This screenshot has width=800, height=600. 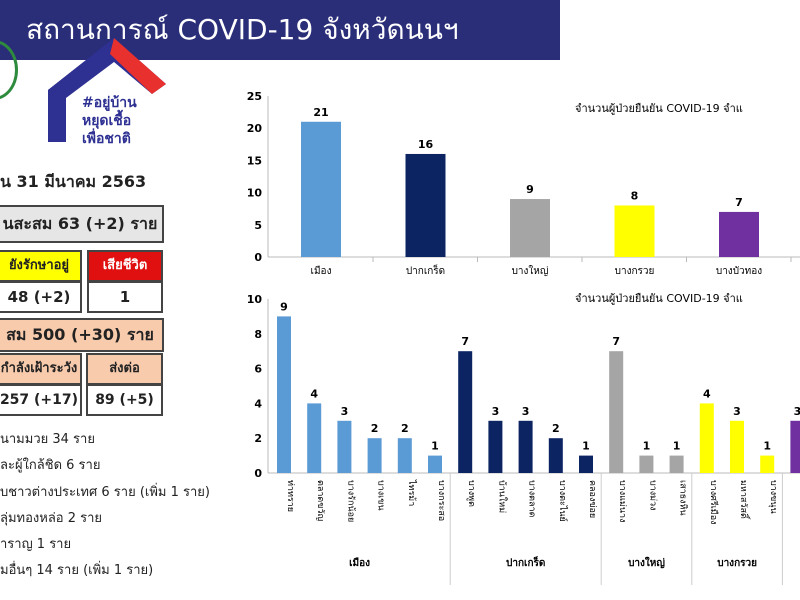 What do you see at coordinates (441, 500) in the screenshot?
I see `x-tick-label: บางกระสอ` at bounding box center [441, 500].